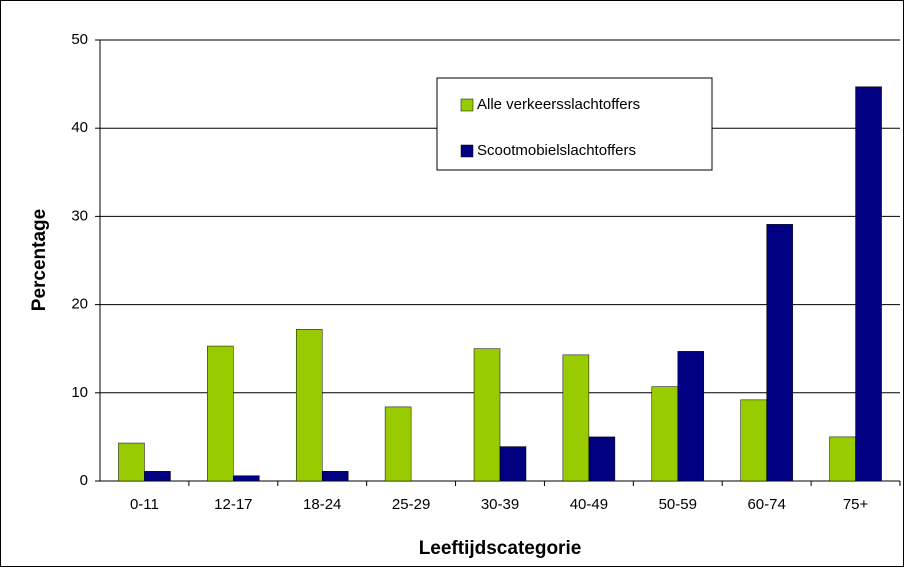 The height and width of the screenshot is (568, 905). Describe the element at coordinates (500, 548) in the screenshot. I see `x-axis-title: Leeftijdscategorie` at that location.